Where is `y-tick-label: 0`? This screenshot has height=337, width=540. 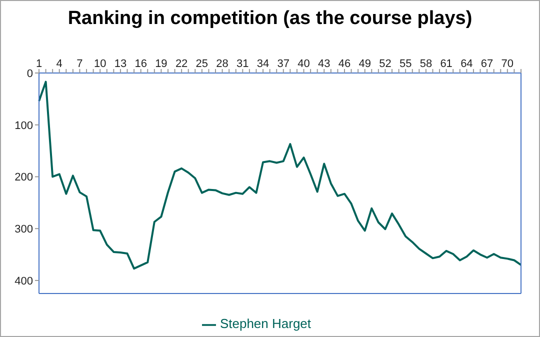 y-tick-label: 0 is located at coordinates (29, 74).